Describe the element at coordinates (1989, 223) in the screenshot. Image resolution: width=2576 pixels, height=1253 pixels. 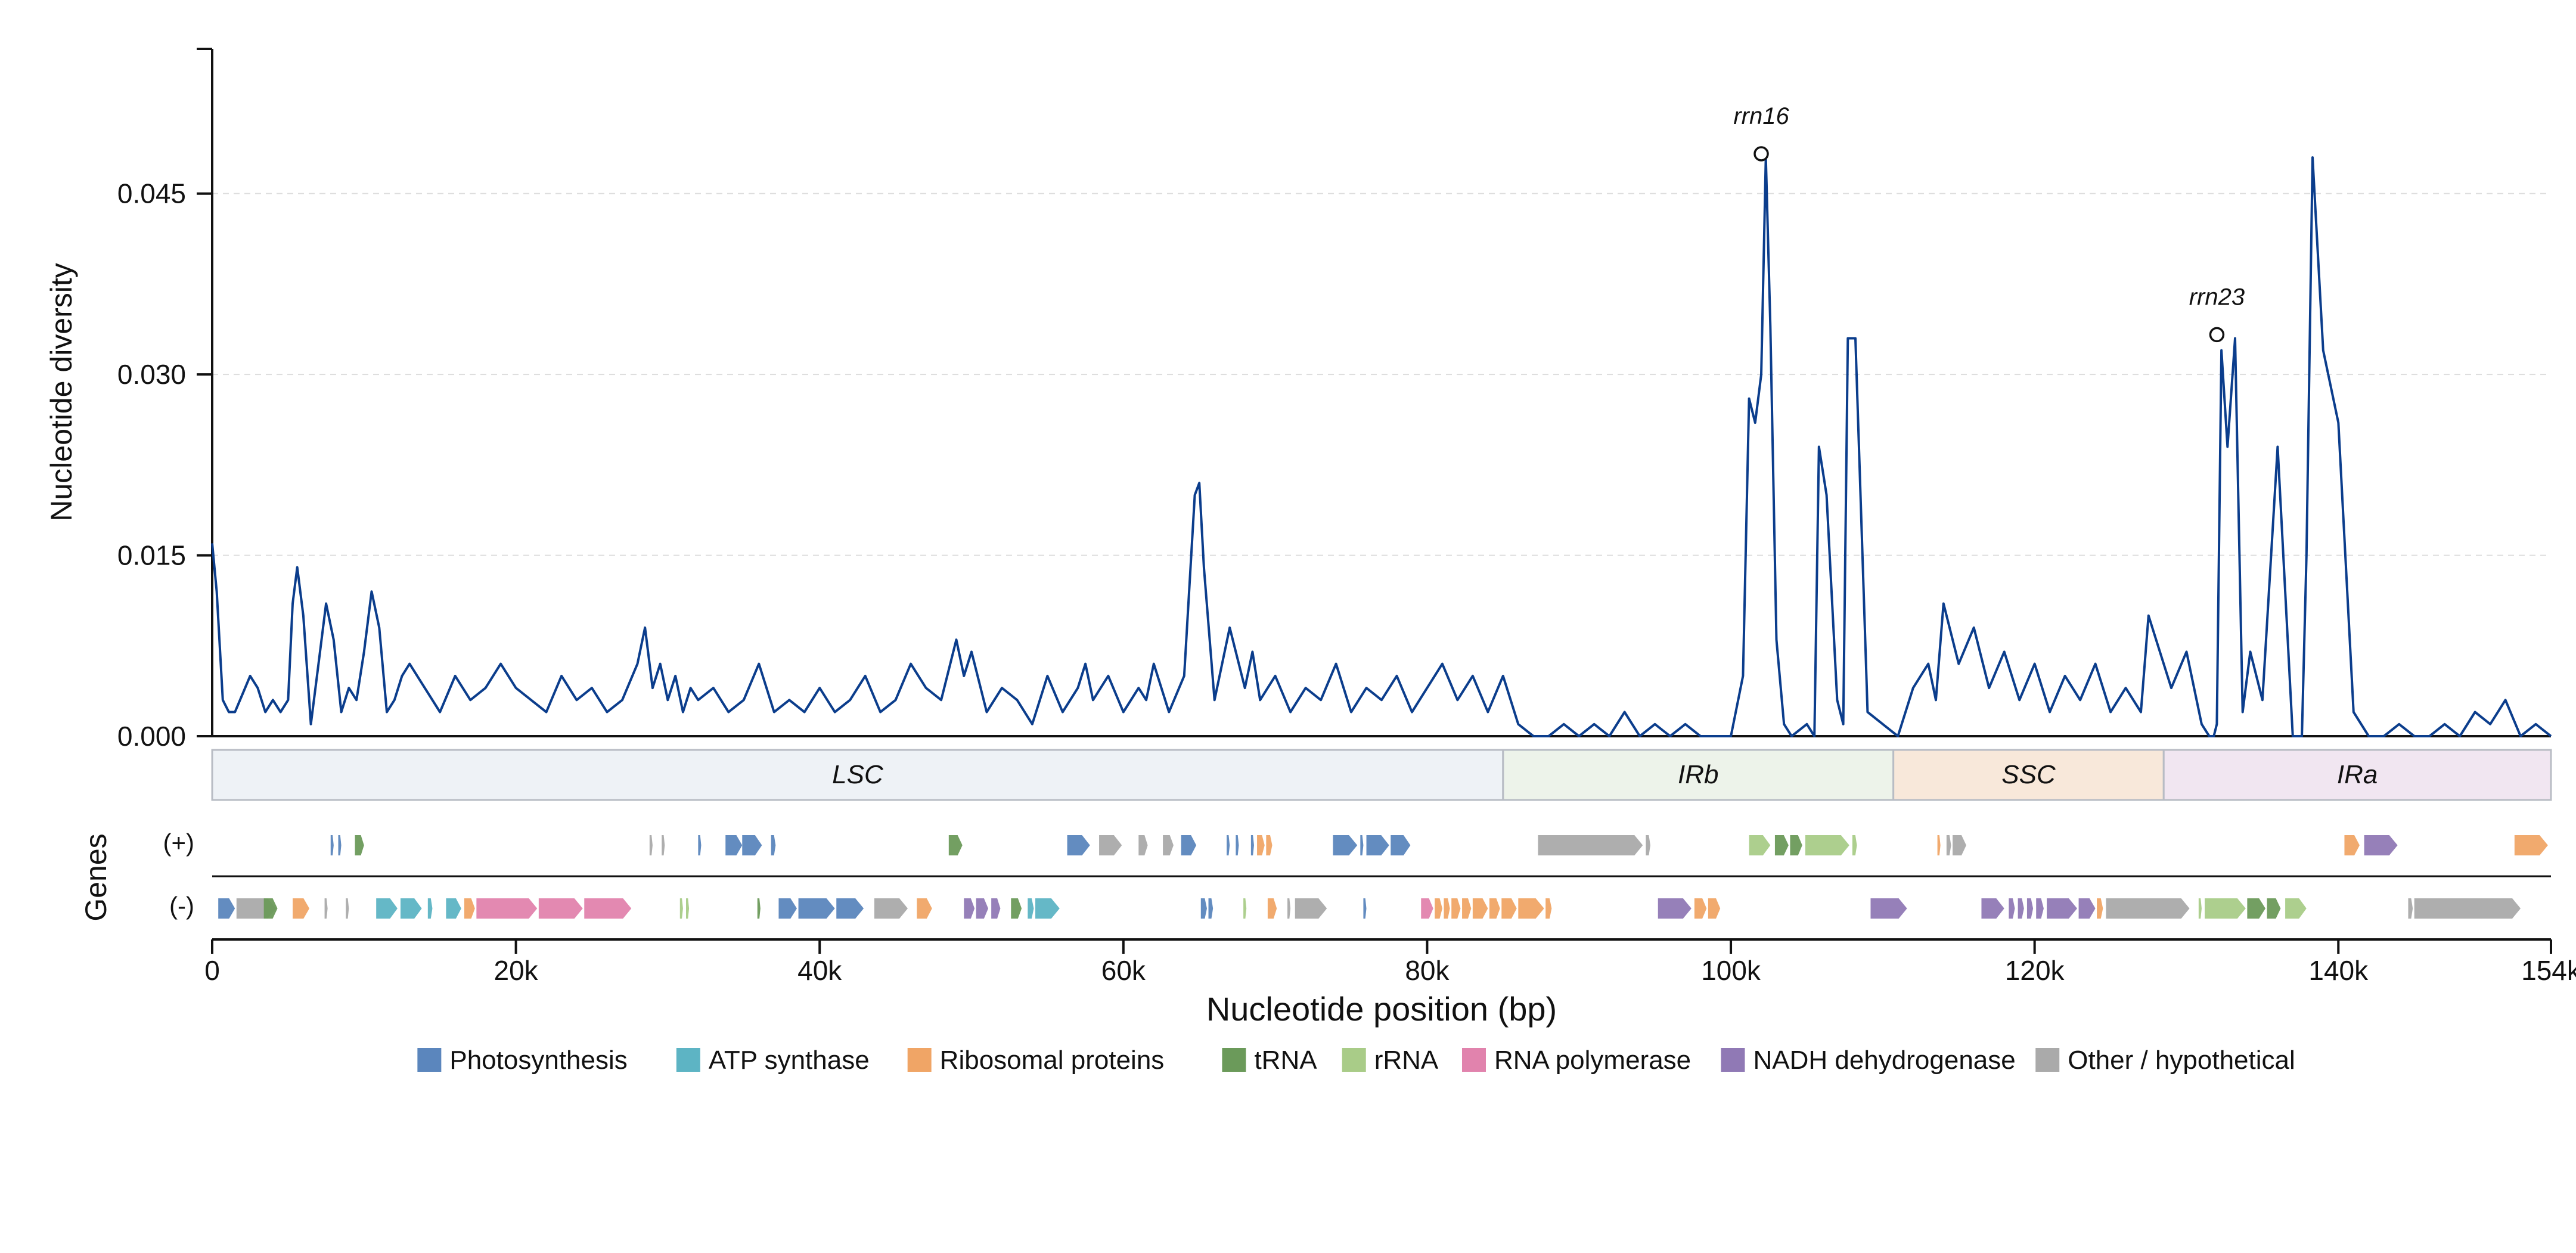
I see `peak-annotations: rrn16 rrn23` at that location.